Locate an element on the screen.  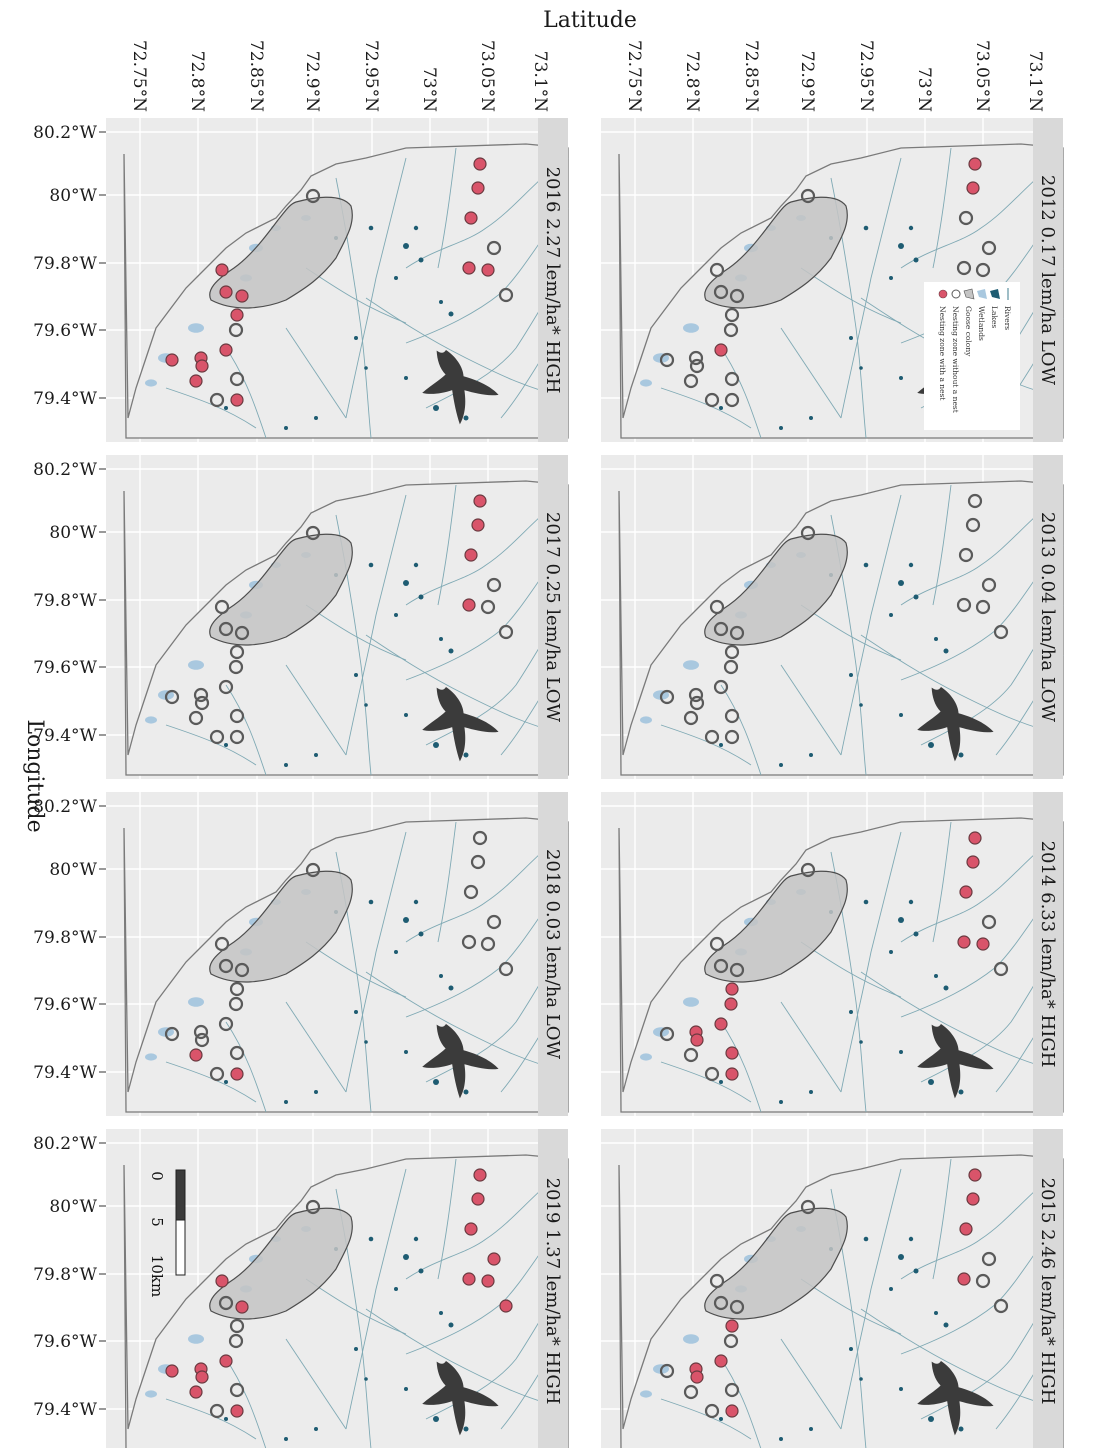
scale-bar-light-segment is located at coordinates (180, 1247).